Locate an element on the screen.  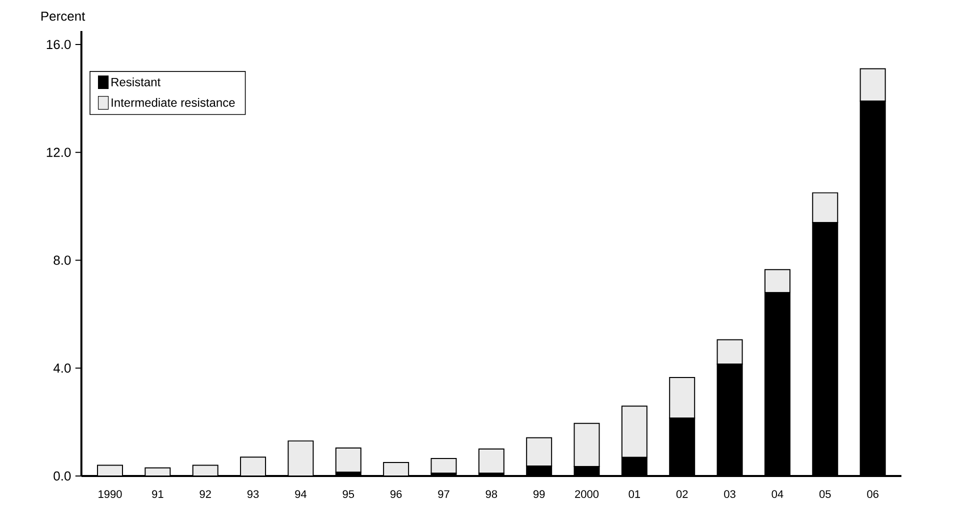
x-tick-label: 96 is located at coordinates (396, 494).